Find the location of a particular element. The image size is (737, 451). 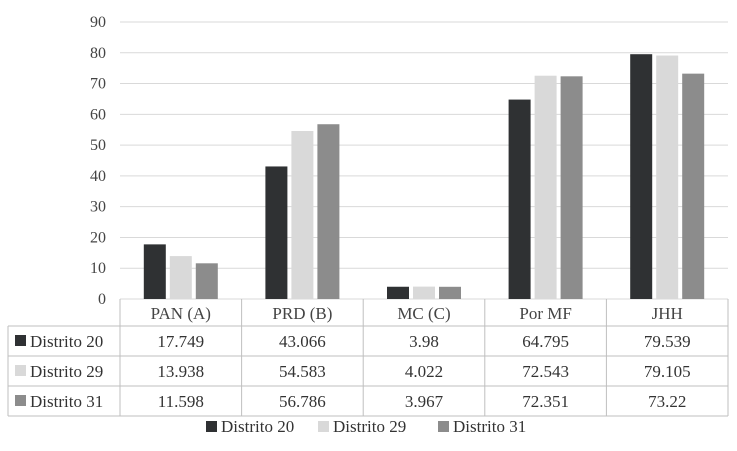

table-cell: 56.786 is located at coordinates (302, 401).